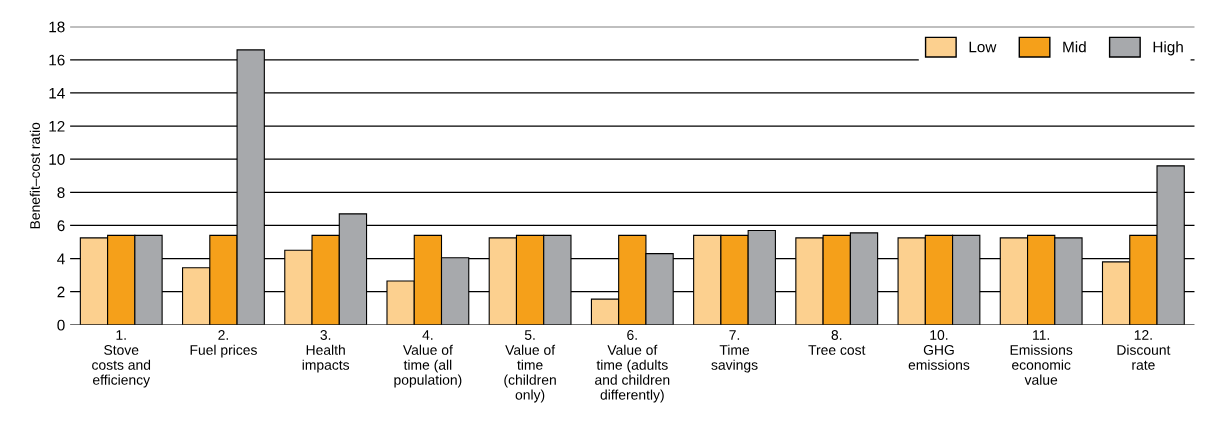 This screenshot has width=1209, height=445. Describe the element at coordinates (1168, 48) in the screenshot. I see `legend-label: High` at that location.